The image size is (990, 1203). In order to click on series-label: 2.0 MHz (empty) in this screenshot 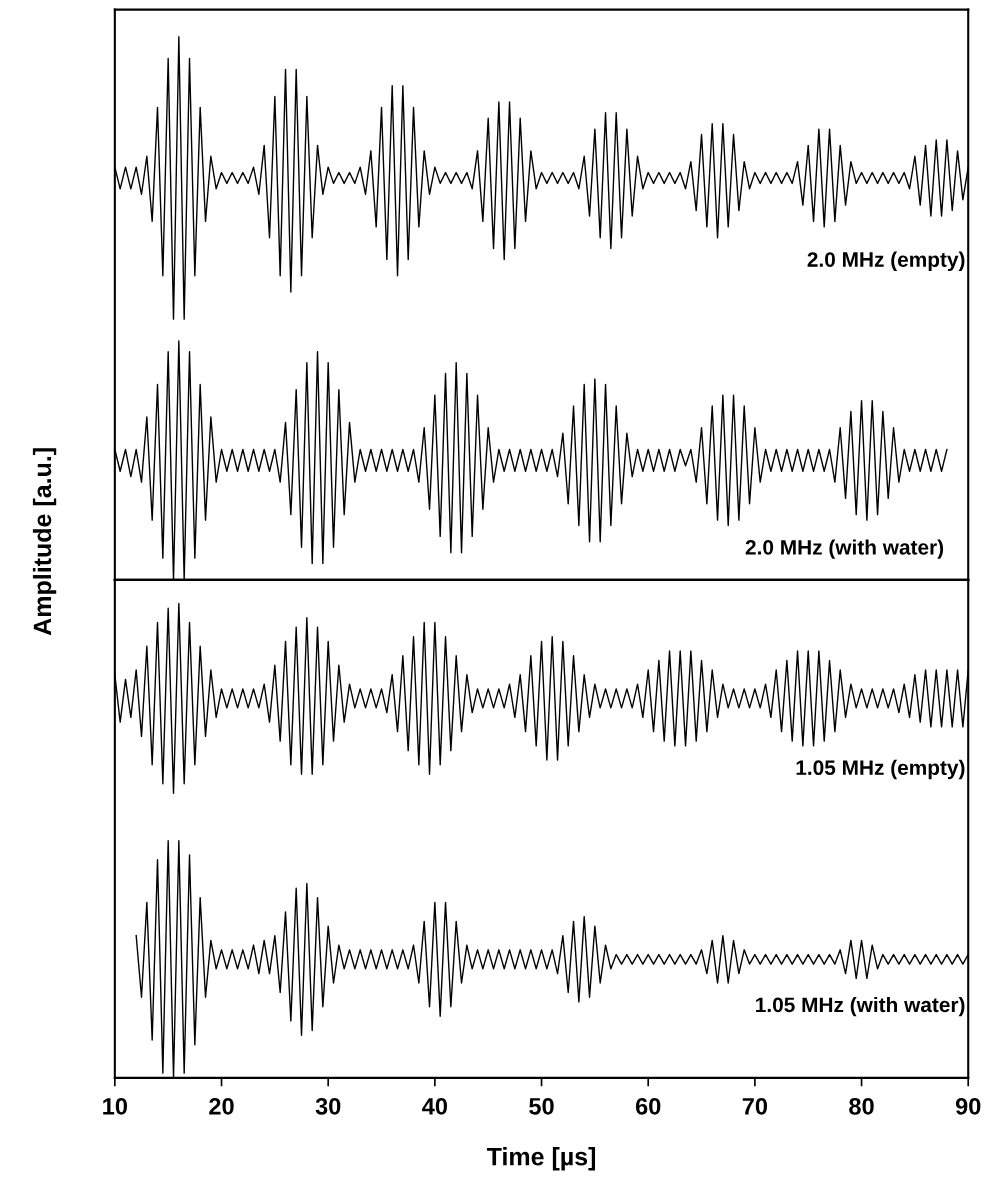, I will do `click(886, 261)`.